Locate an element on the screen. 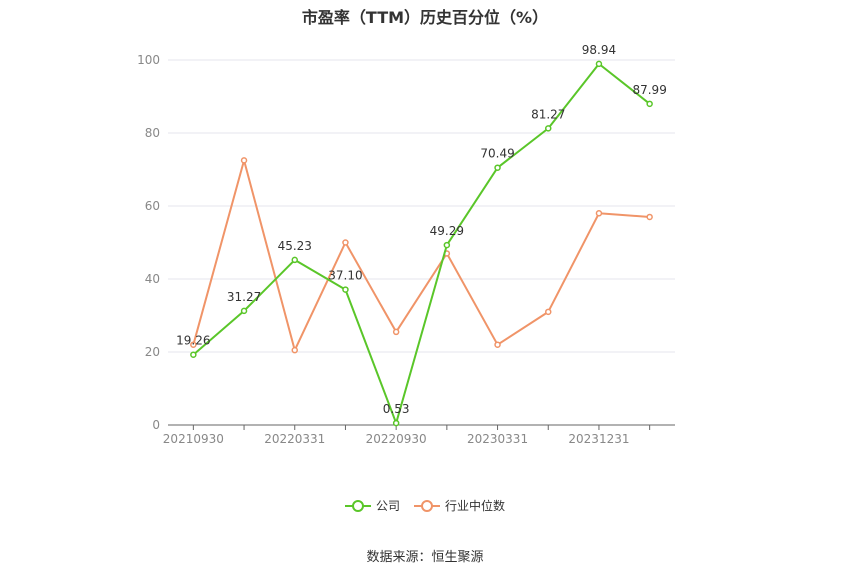  legend: 公司 行业中位数 is located at coordinates (425, 505).